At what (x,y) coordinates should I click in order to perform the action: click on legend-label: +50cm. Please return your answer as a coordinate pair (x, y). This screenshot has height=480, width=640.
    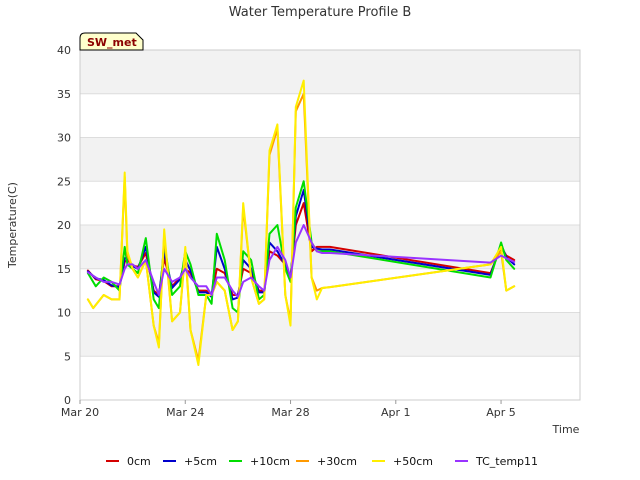
    Looking at the image, I should click on (413, 461).